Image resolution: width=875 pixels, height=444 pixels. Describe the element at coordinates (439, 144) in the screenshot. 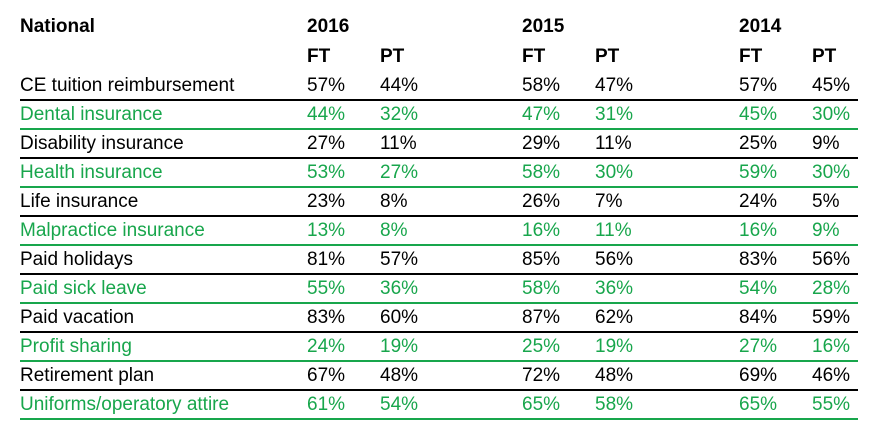

I see `table-row: Disability insurance 27% 11% 29% 11% 25% 9%` at that location.